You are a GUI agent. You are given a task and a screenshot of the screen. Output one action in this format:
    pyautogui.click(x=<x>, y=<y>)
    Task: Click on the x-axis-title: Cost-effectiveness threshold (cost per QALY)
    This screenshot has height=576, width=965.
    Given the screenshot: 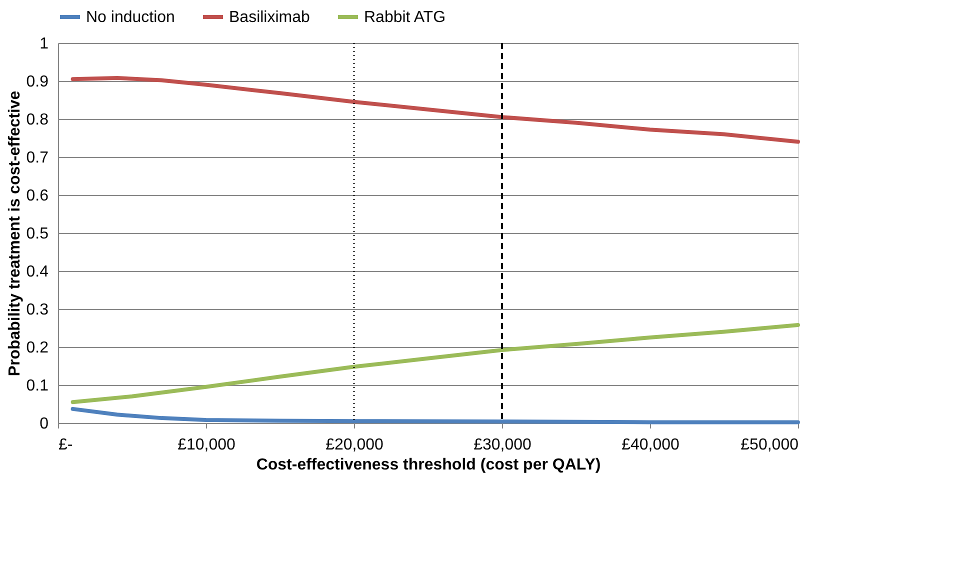 What is the action you would take?
    pyautogui.click(x=428, y=465)
    